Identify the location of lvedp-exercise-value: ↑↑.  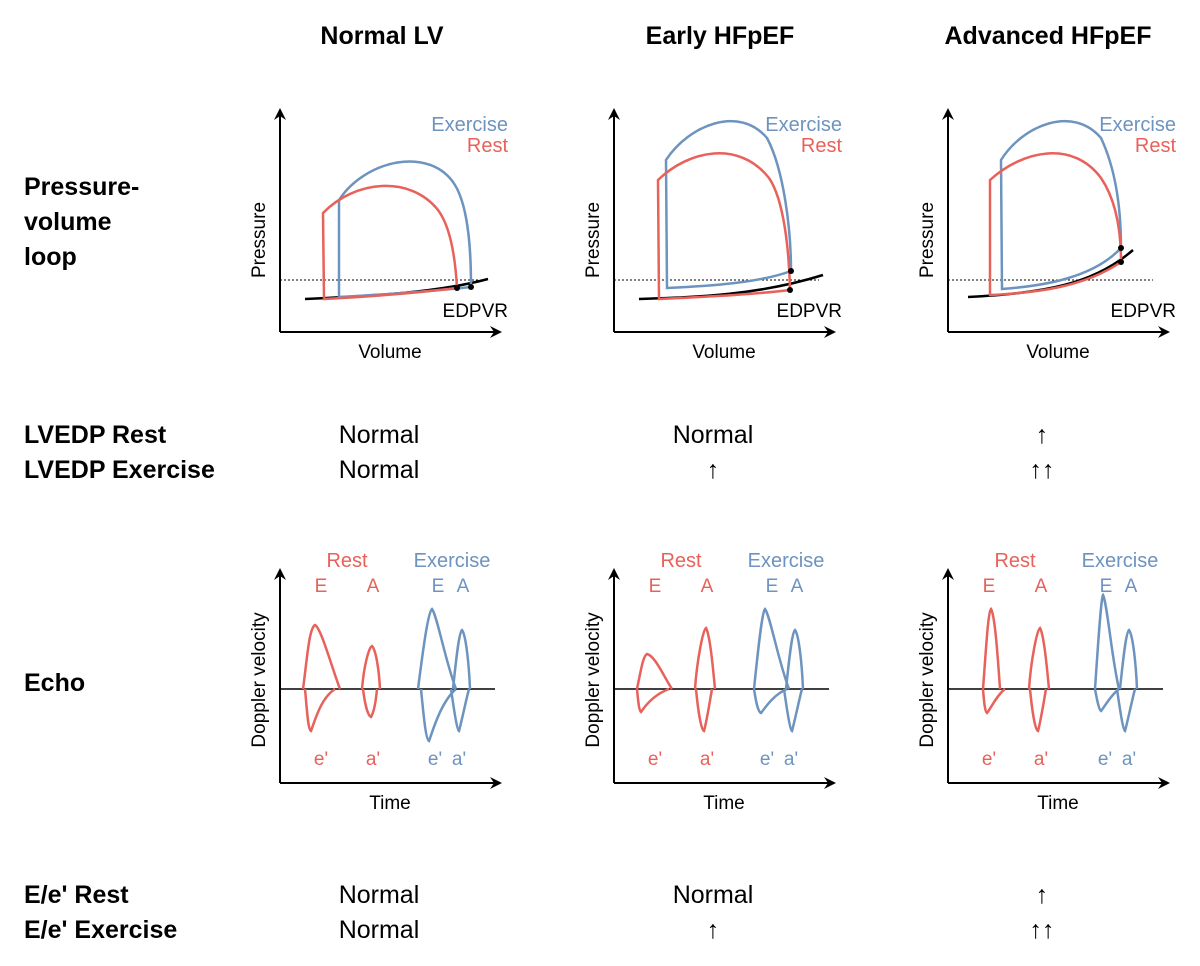
(1042, 470).